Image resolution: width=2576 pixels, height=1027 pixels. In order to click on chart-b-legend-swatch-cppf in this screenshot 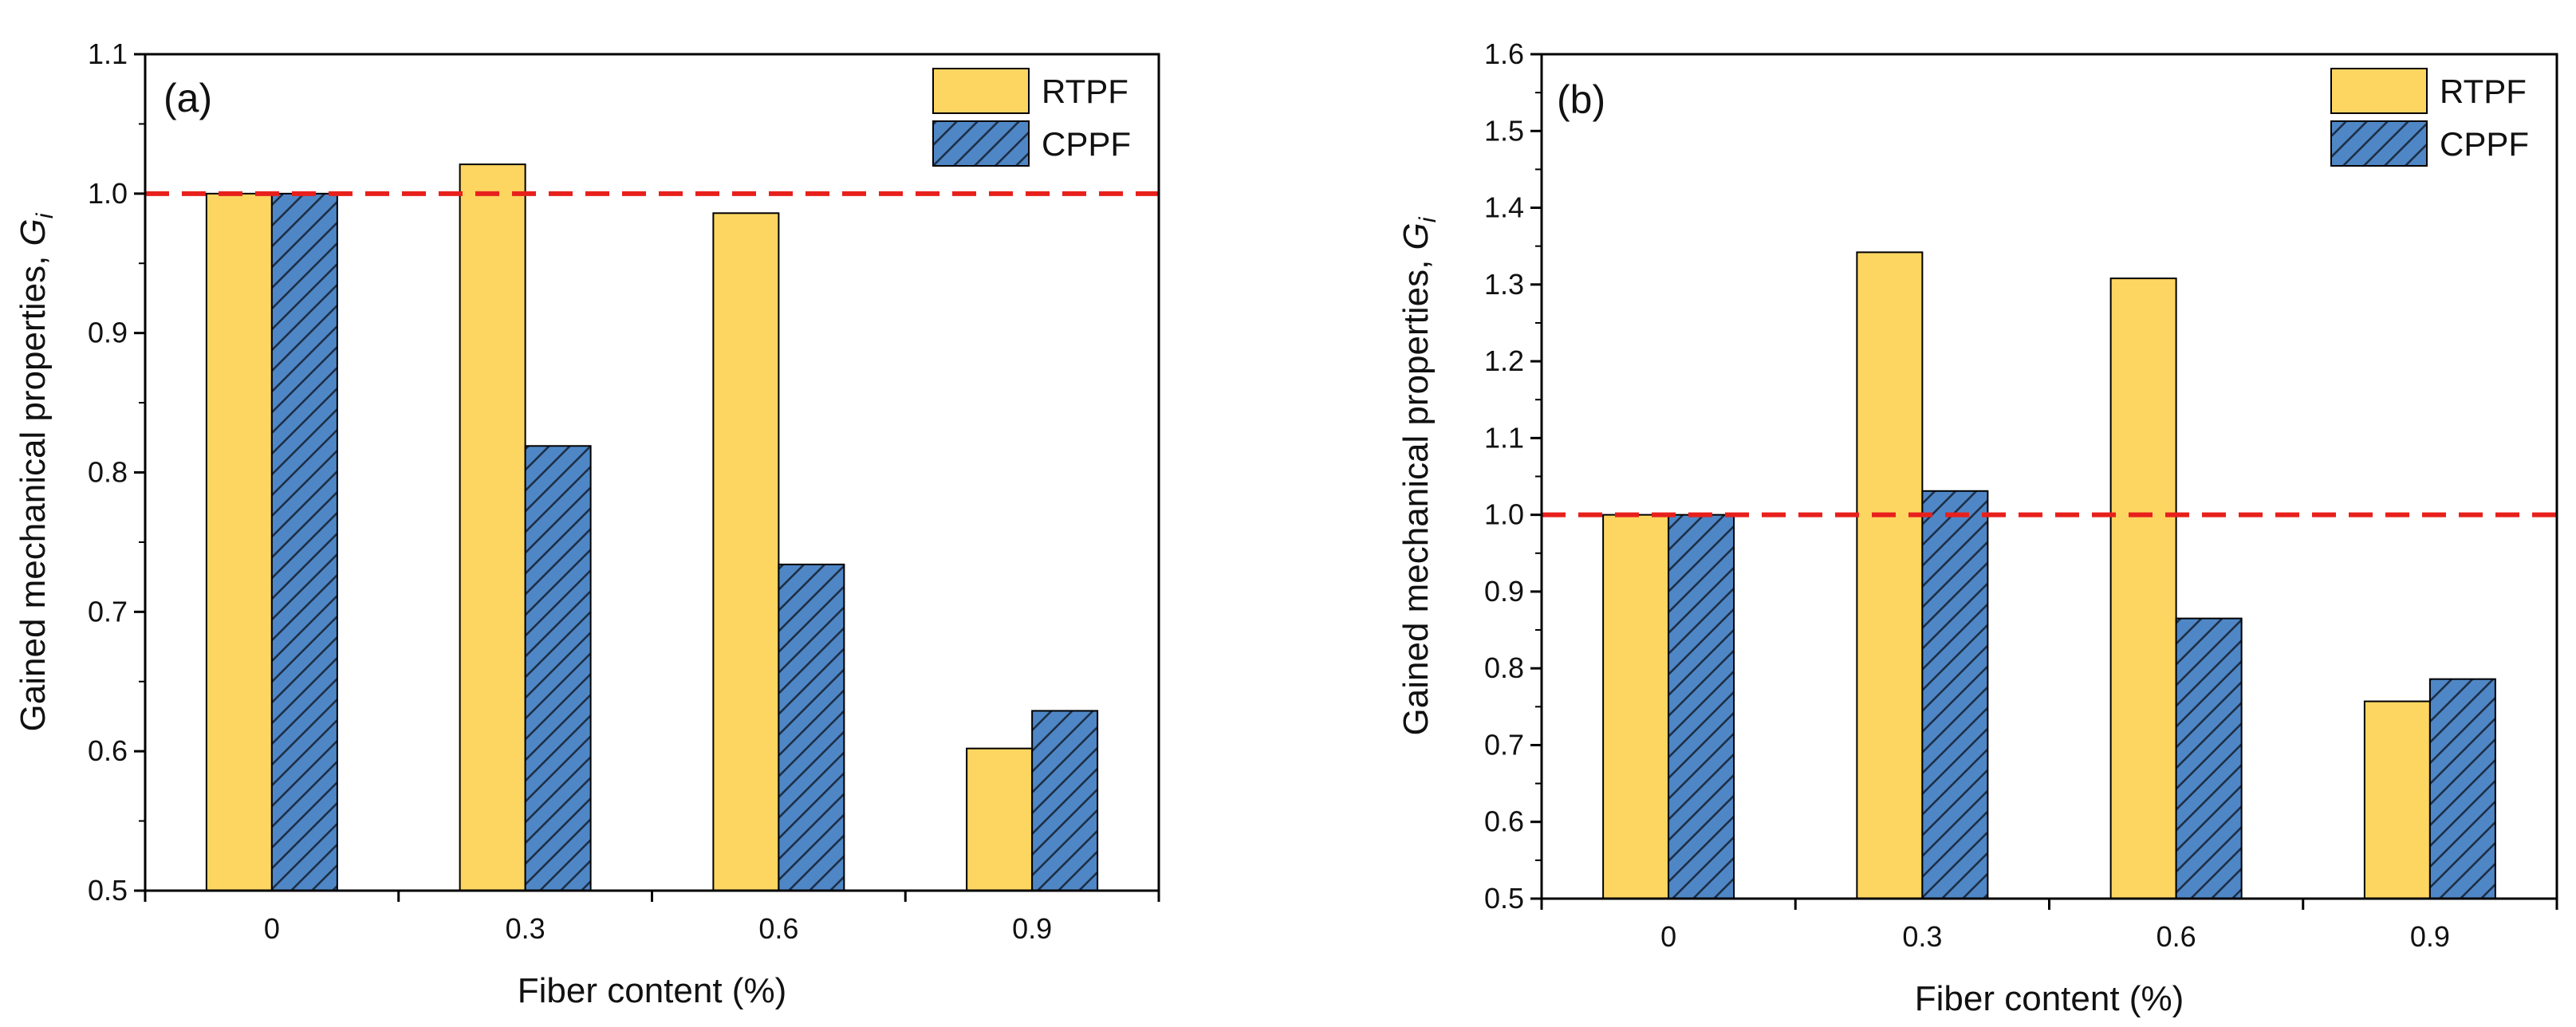, I will do `click(2379, 143)`.